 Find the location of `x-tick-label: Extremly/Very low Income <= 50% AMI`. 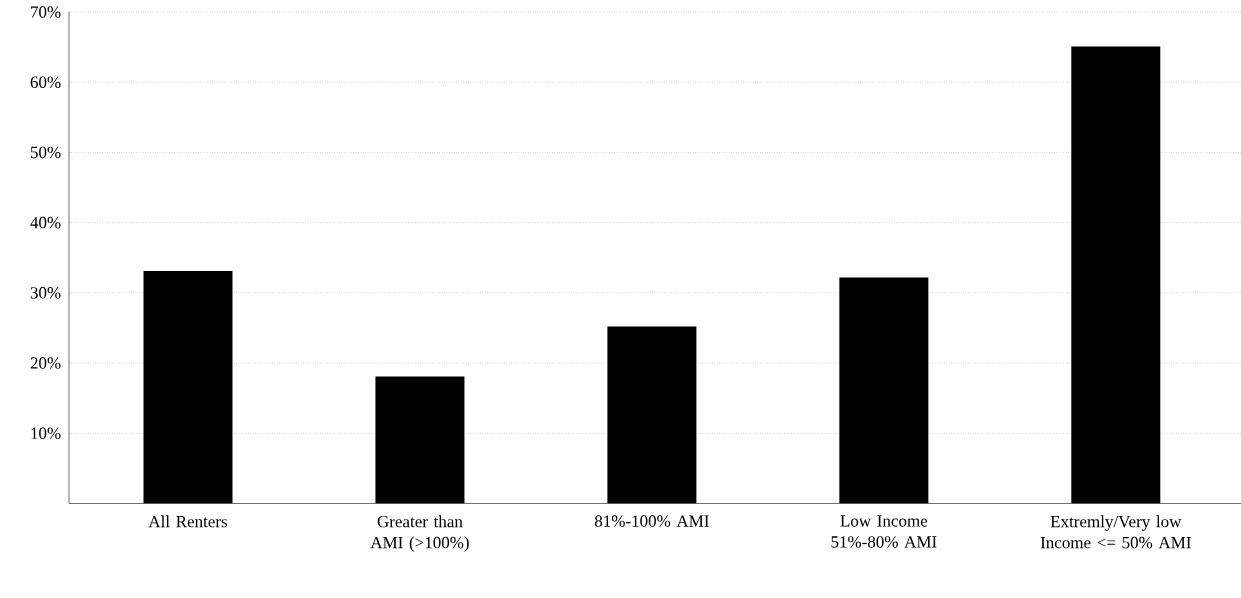

x-tick-label: Extremly/Very low Income <= 50% AMI is located at coordinates (1115, 532).